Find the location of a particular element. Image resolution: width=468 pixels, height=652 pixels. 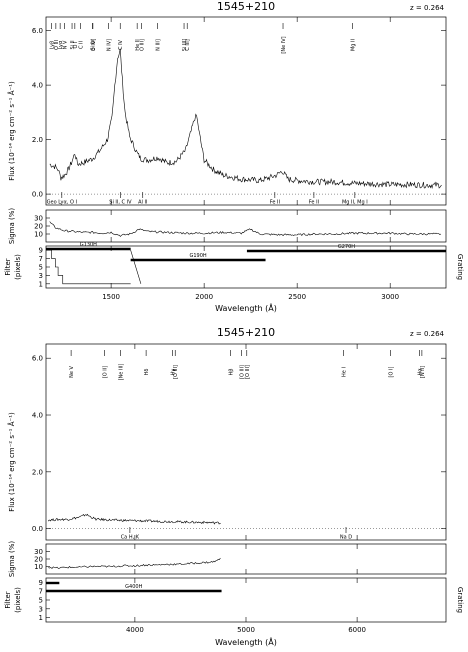

filter-width-ramp is located at coordinates (136, 267).